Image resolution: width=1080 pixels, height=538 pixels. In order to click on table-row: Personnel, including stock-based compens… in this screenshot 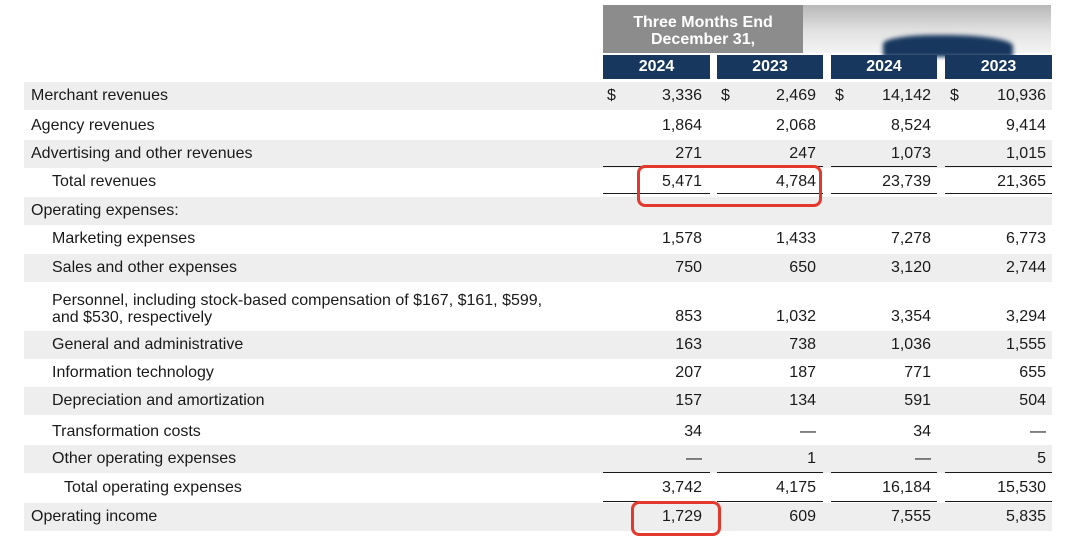, I will do `click(538, 307)`.